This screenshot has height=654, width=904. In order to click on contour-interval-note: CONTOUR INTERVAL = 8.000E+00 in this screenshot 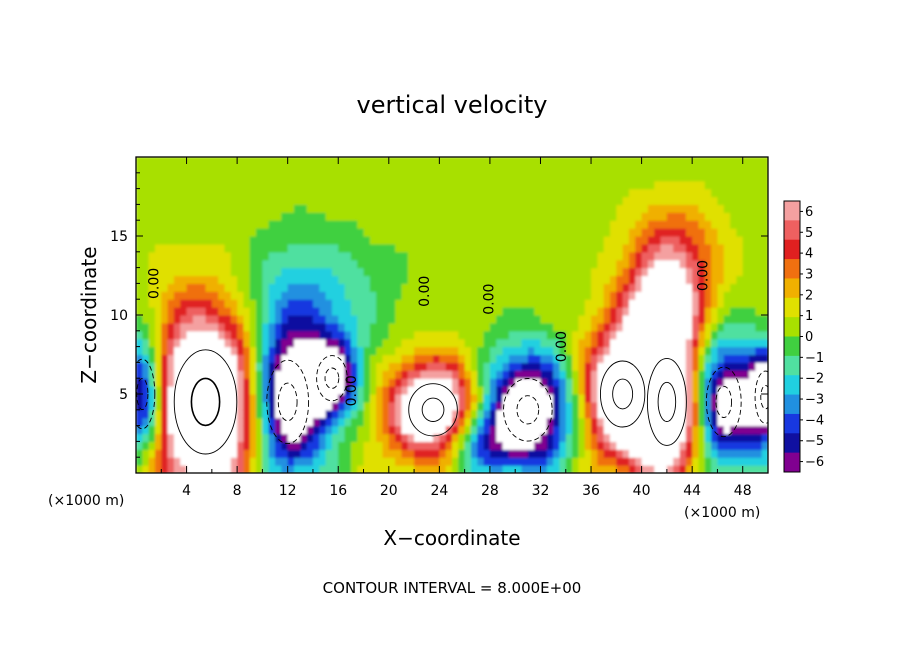, I will do `click(452, 588)`.